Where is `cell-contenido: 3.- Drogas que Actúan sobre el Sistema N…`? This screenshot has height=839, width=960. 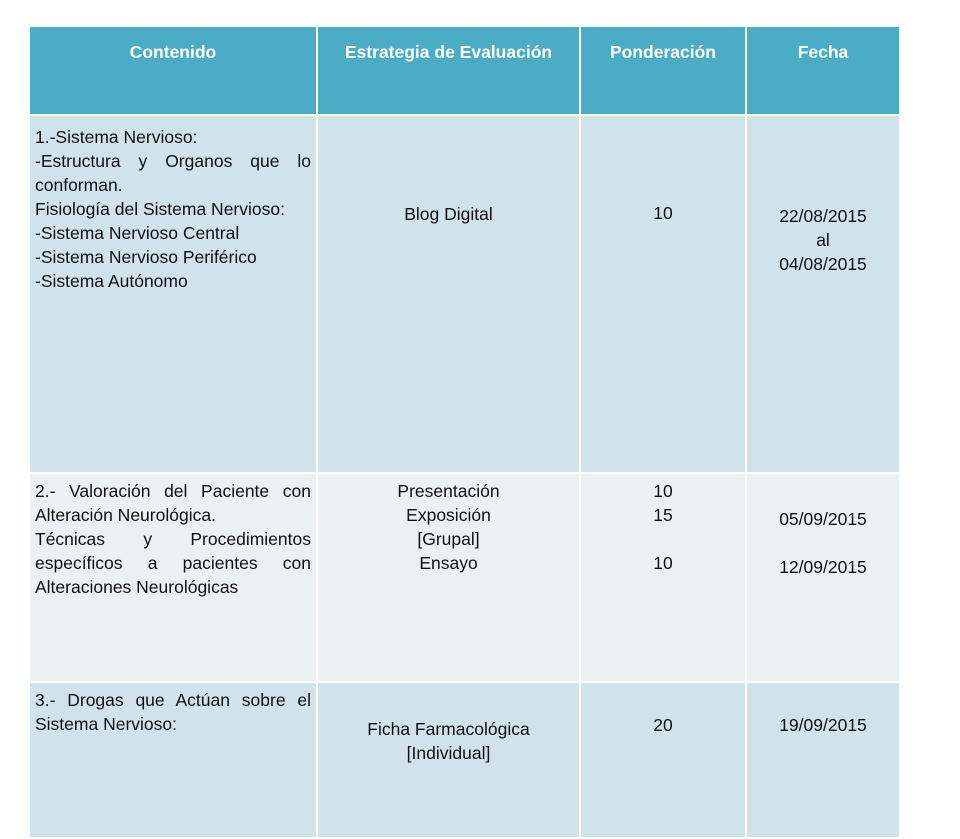 cell-contenido: 3.- Drogas que Actúan sobre el Sistema N… is located at coordinates (173, 760).